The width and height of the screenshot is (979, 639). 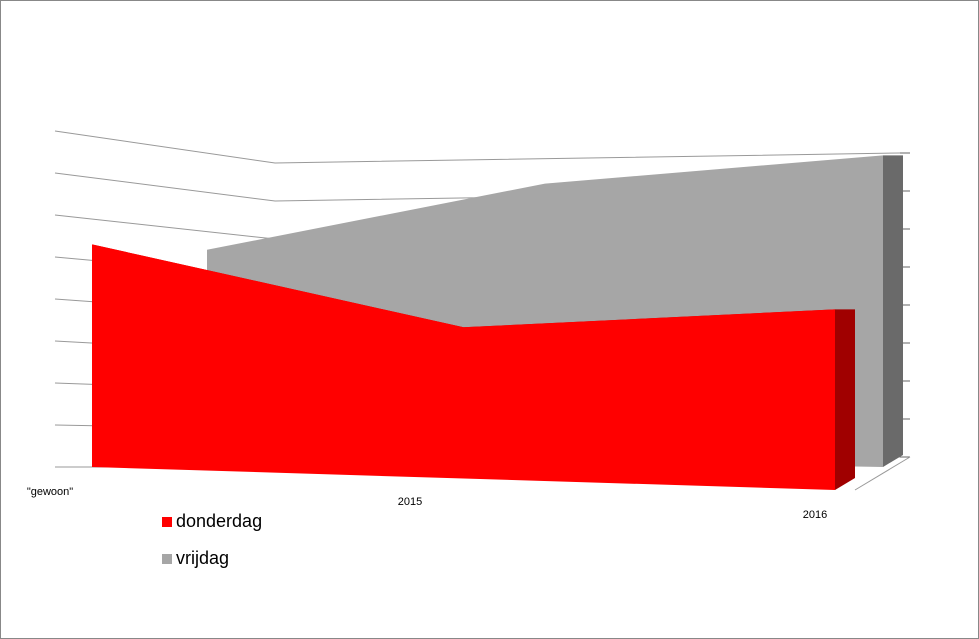 What do you see at coordinates (50, 492) in the screenshot?
I see `x-tick-label: "gewoon"` at bounding box center [50, 492].